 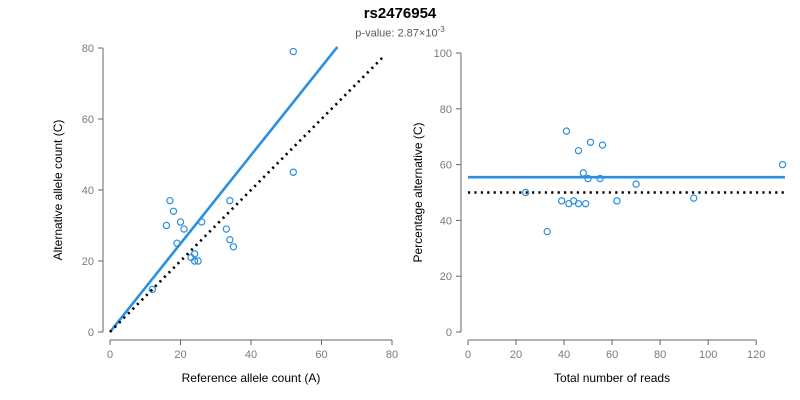 What do you see at coordinates (396, 33) in the screenshot?
I see `pvalue-text: p-value: 2.87×10` at bounding box center [396, 33].